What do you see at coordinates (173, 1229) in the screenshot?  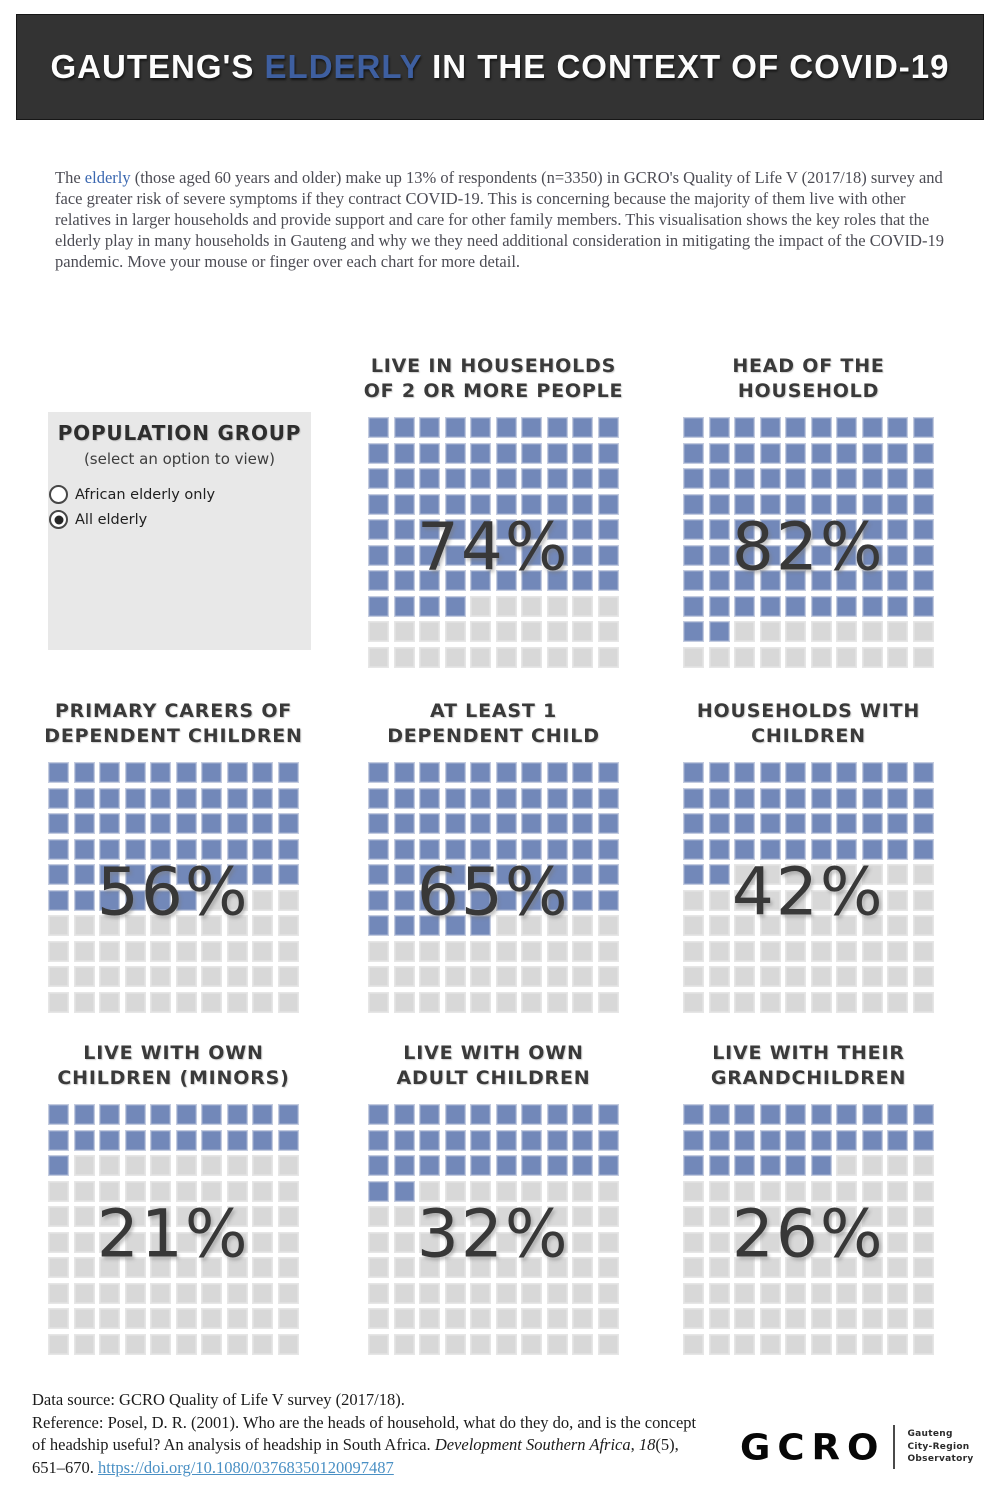 I see `waffle-chart-live-with-own-children-minors: 21%` at bounding box center [173, 1229].